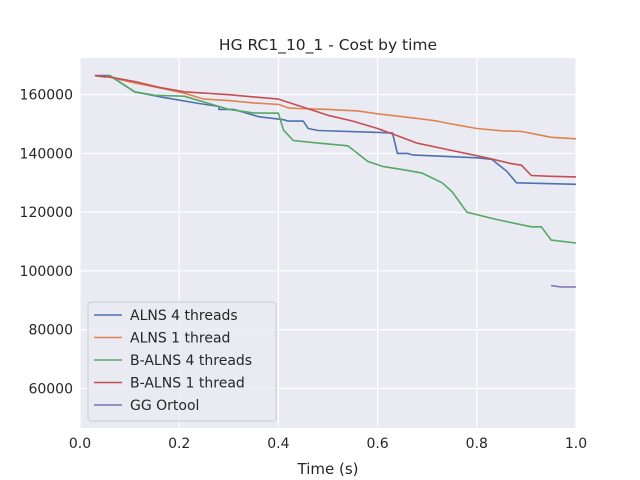 Image resolution: width=640 pixels, height=480 pixels. Describe the element at coordinates (187, 384) in the screenshot. I see `legend-label: B-ALNS 1 thread` at that location.